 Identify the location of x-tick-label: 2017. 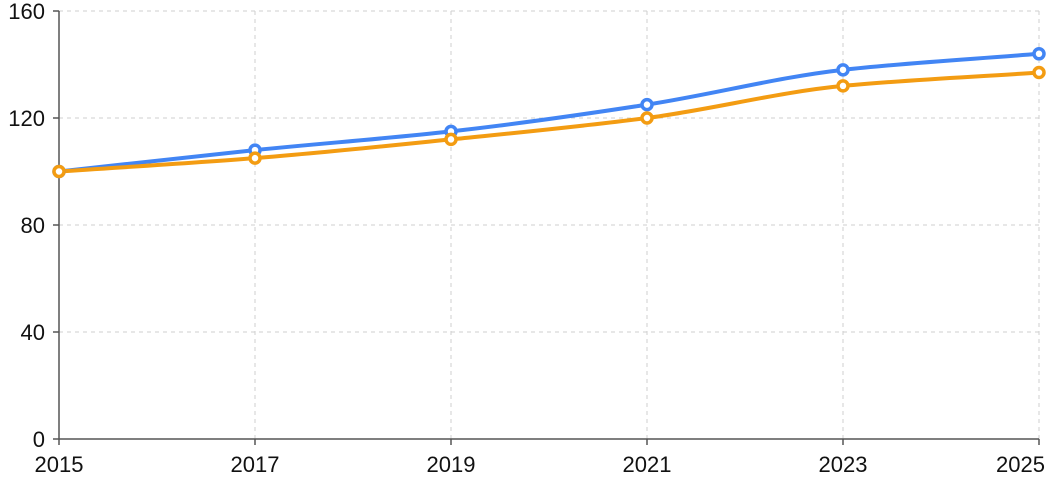
(255, 464).